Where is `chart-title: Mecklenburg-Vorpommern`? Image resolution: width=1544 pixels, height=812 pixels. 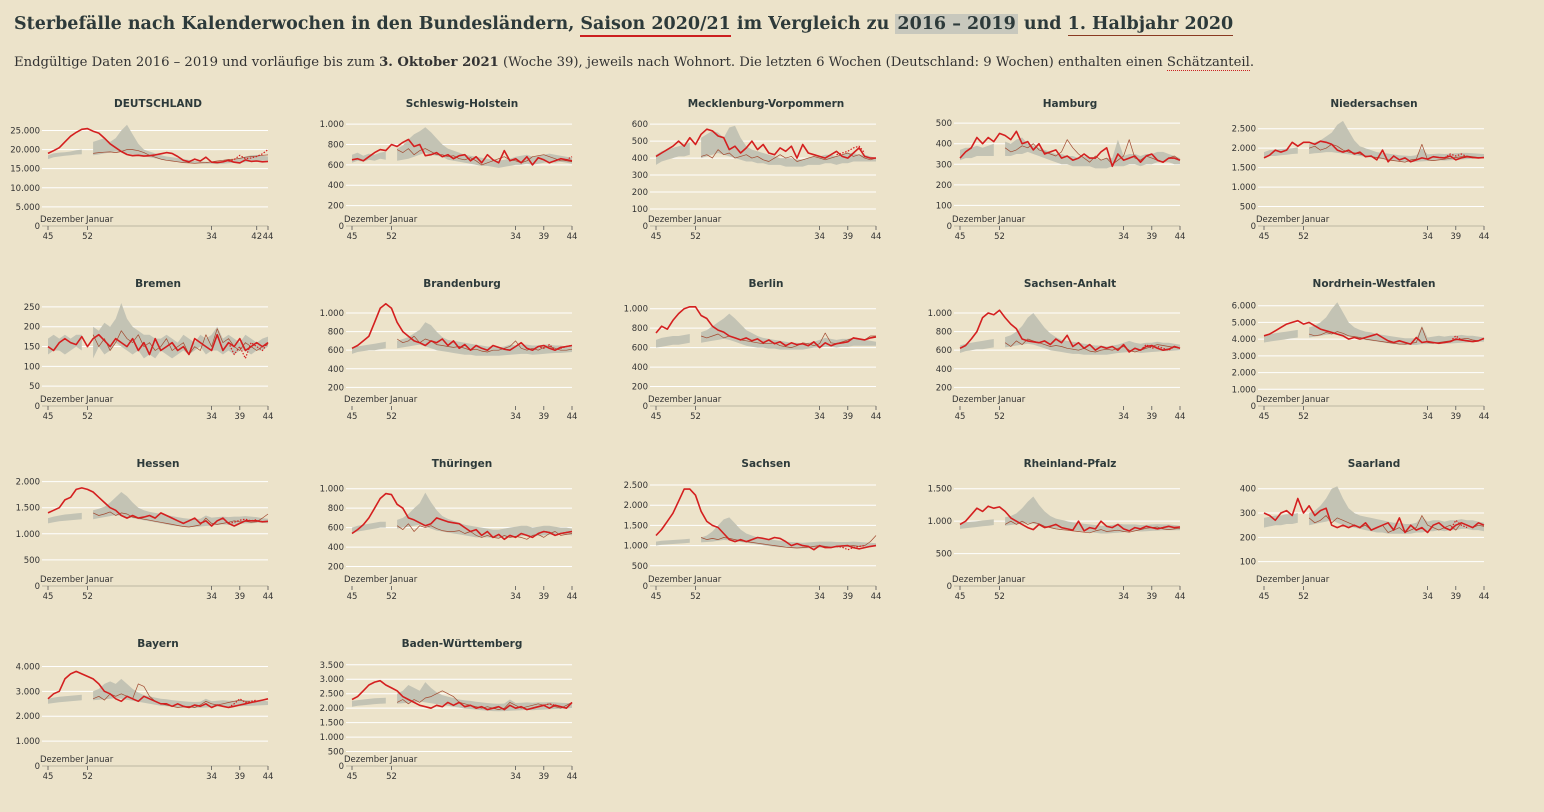
chart-title: Mecklenburg-Vorpommern is located at coordinates (766, 104).